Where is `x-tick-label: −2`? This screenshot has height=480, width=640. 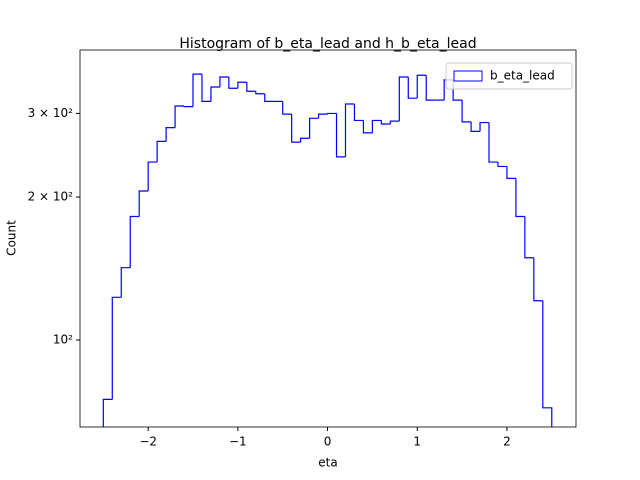
x-tick-label: −2 is located at coordinates (148, 442).